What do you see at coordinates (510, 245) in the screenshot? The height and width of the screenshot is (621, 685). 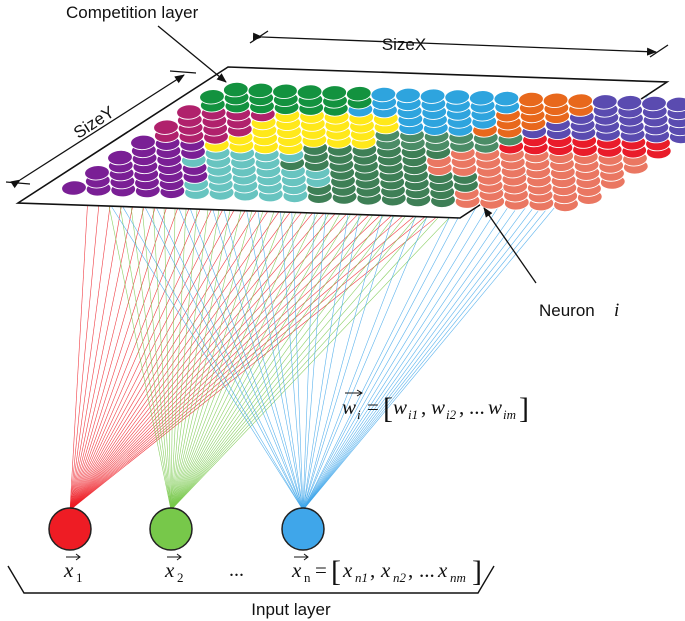 I see `neuron-pointer` at bounding box center [510, 245].